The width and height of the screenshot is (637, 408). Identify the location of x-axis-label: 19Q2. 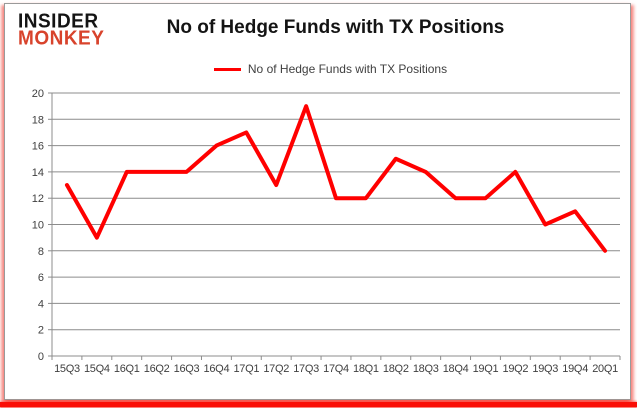
(516, 369).